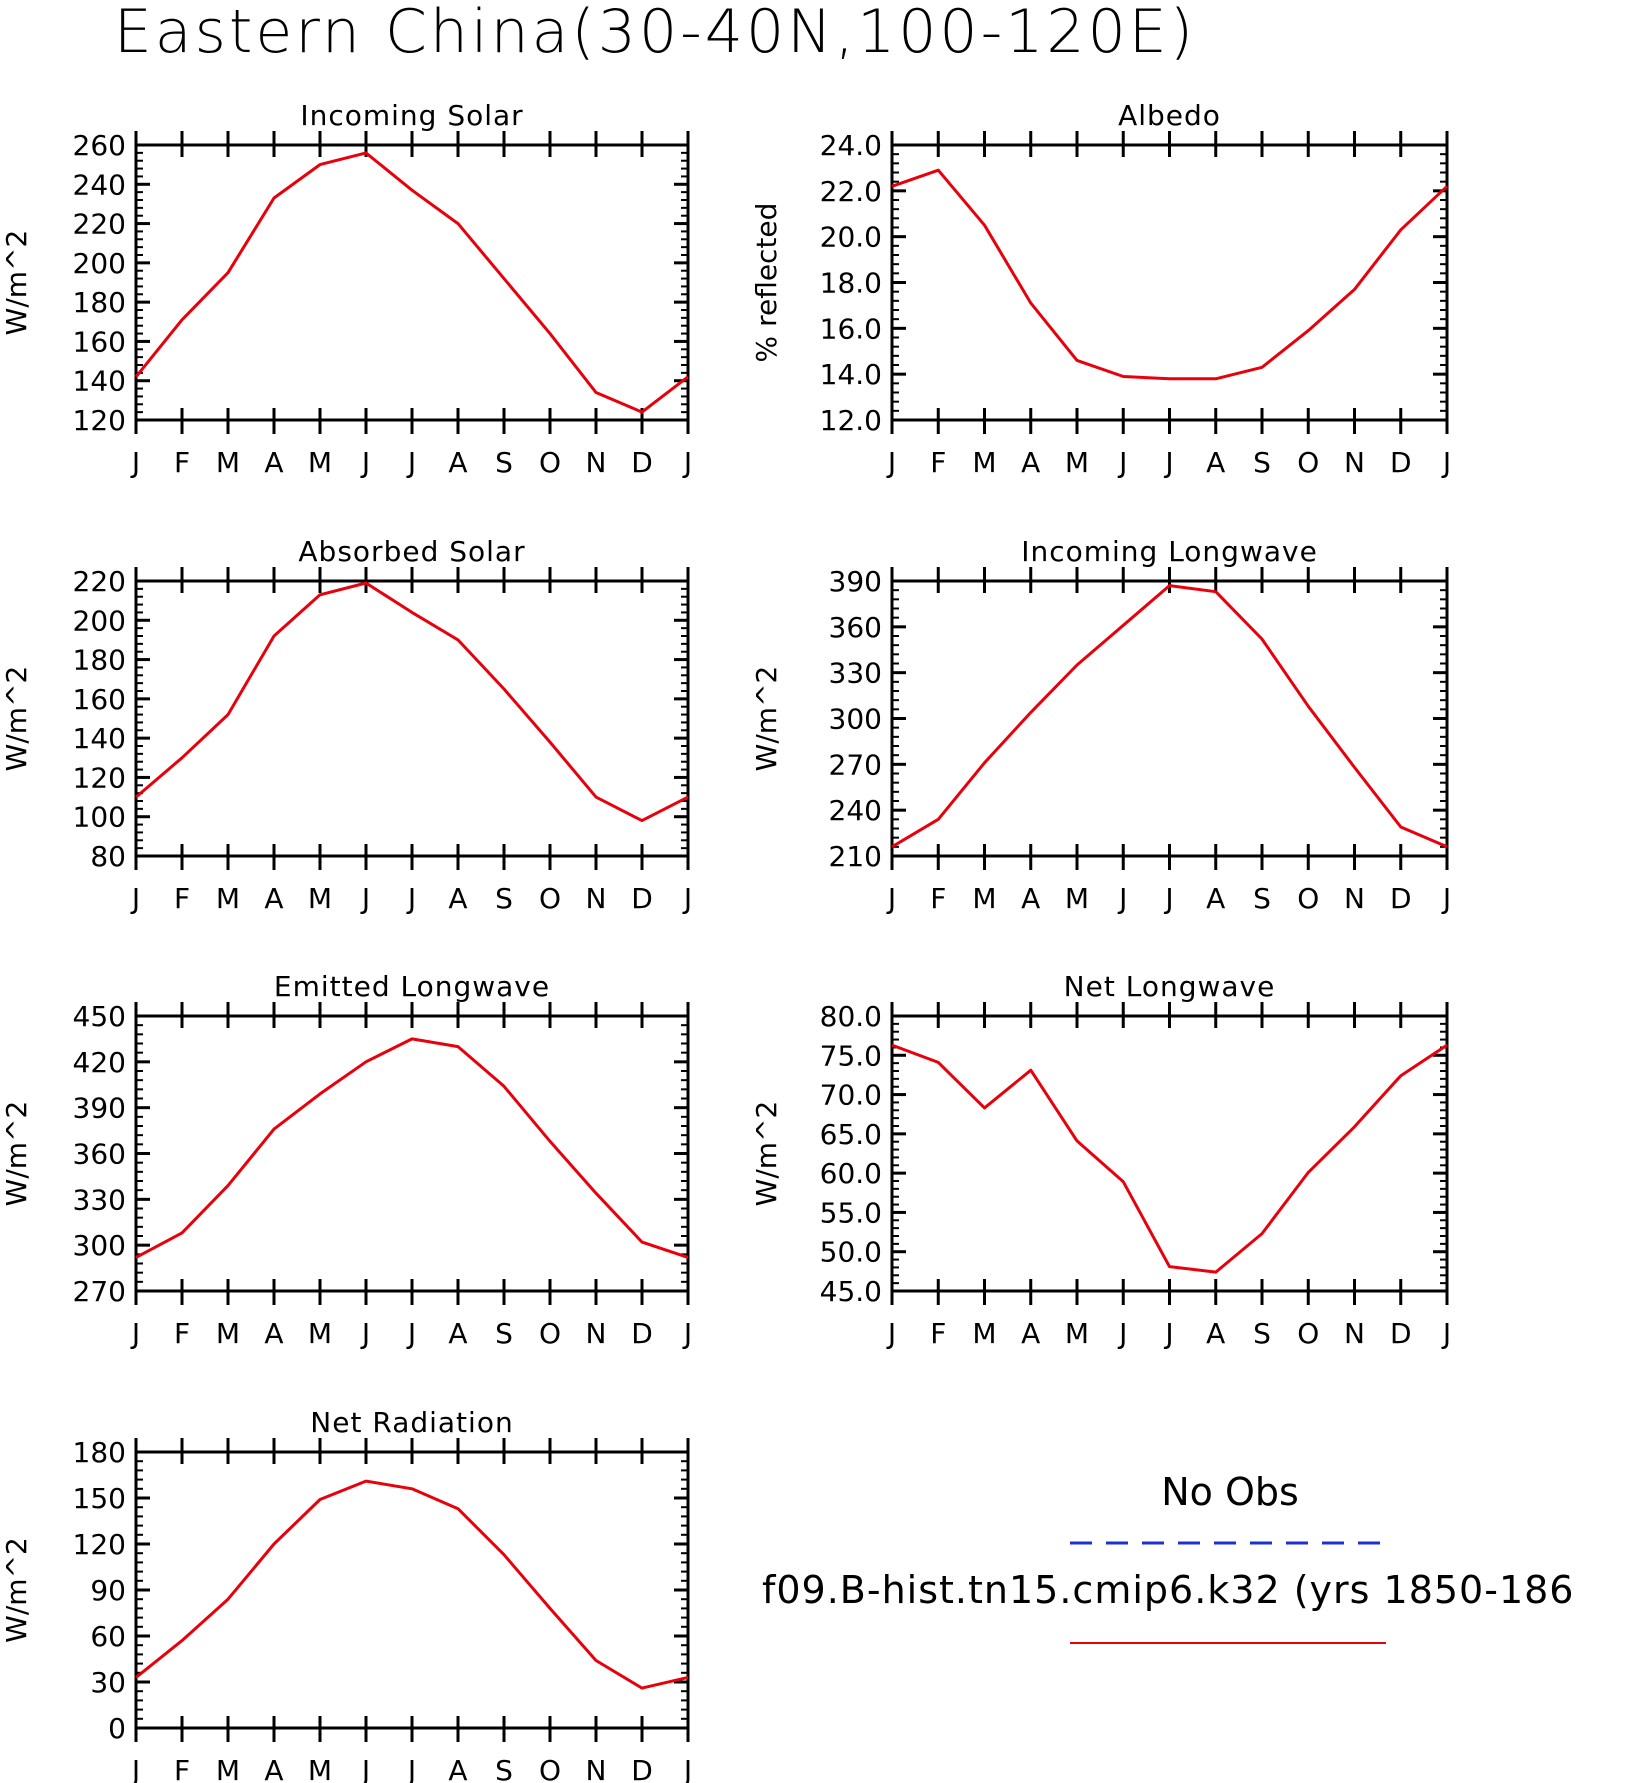 This screenshot has width=1648, height=1783. What do you see at coordinates (1228, 1592) in the screenshot?
I see `legend` at bounding box center [1228, 1592].